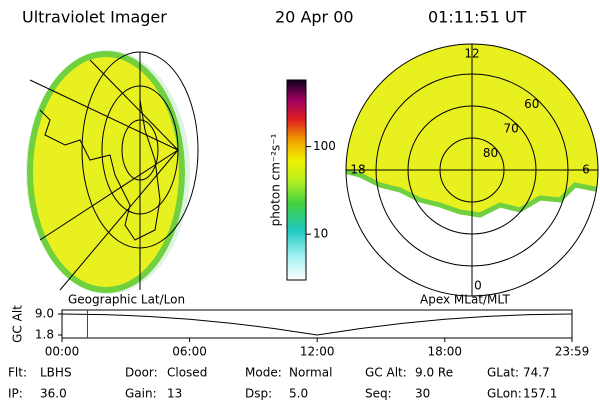 This screenshot has width=600, height=400. Describe the element at coordinates (317, 352) in the screenshot. I see `x-tick-label: 12:00` at that location.